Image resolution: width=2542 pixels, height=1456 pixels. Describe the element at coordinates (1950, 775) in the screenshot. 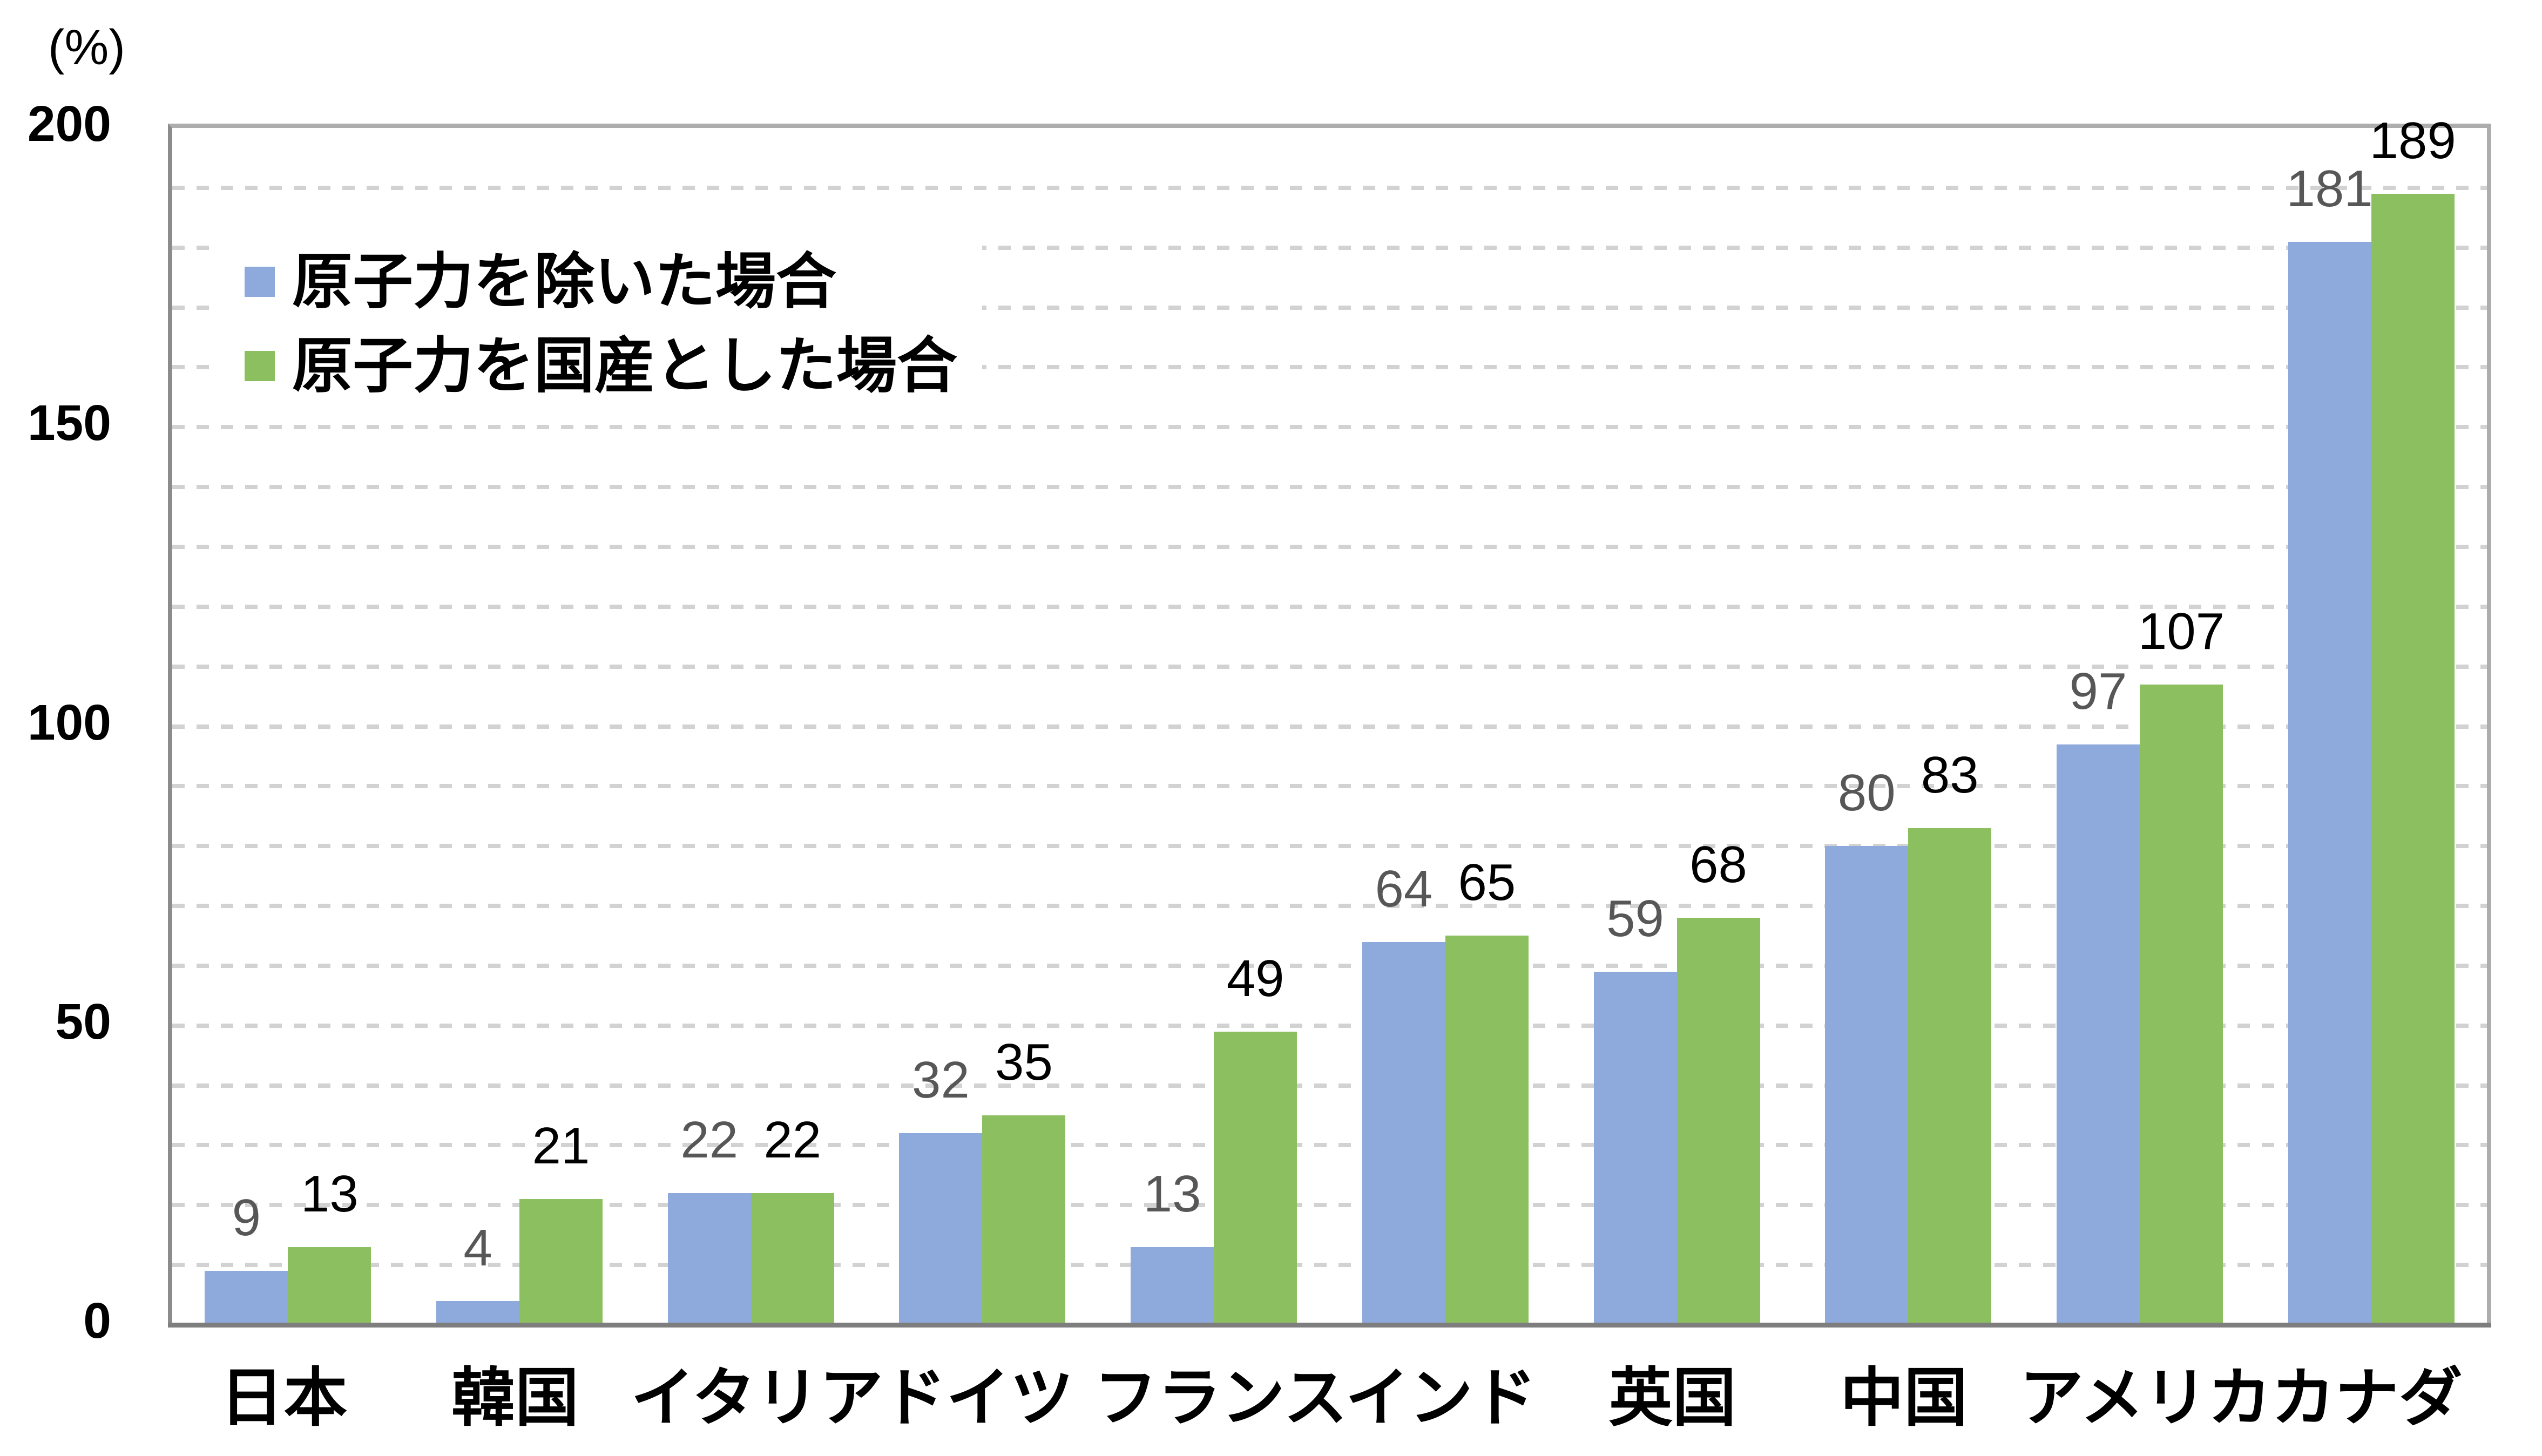

I see `value-label: 83` at that location.